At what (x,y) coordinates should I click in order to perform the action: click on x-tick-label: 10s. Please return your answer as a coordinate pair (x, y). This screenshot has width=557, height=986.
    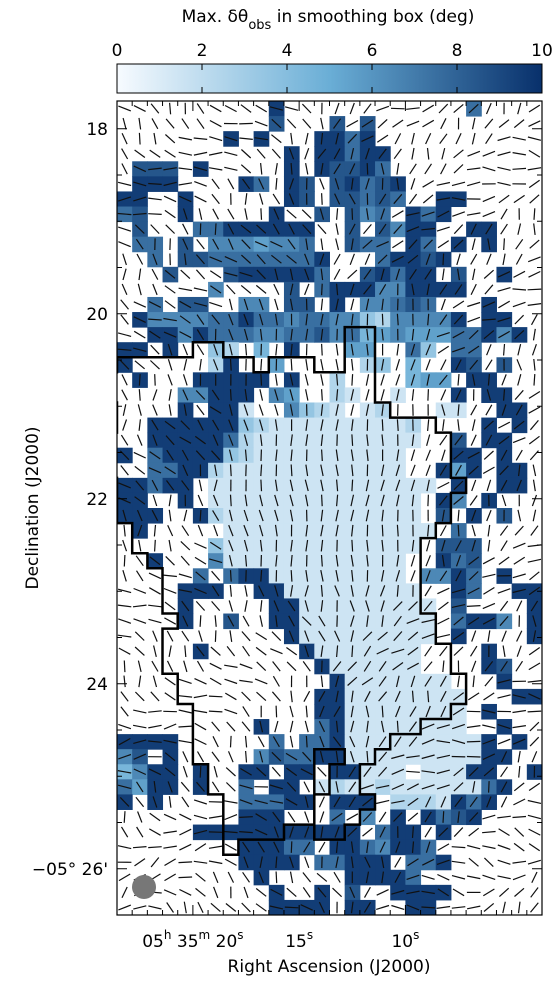
    Looking at the image, I should click on (405, 940).